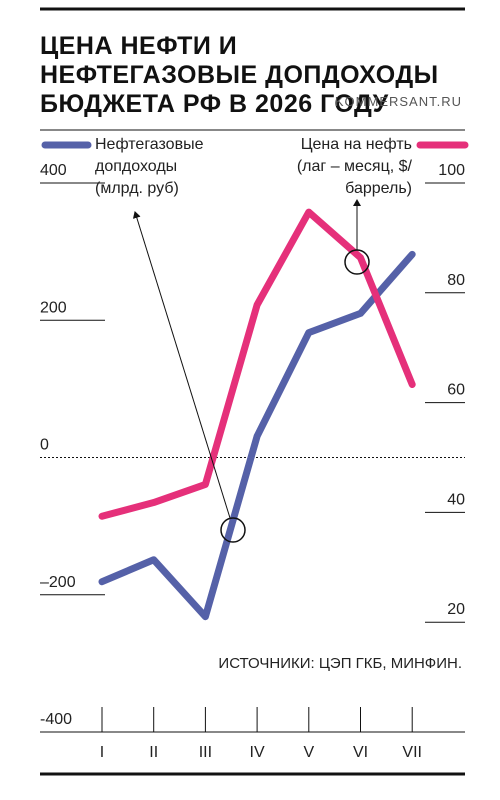 The height and width of the screenshot is (800, 500). Describe the element at coordinates (205, 752) in the screenshot. I see `x-tick-label: III` at that location.